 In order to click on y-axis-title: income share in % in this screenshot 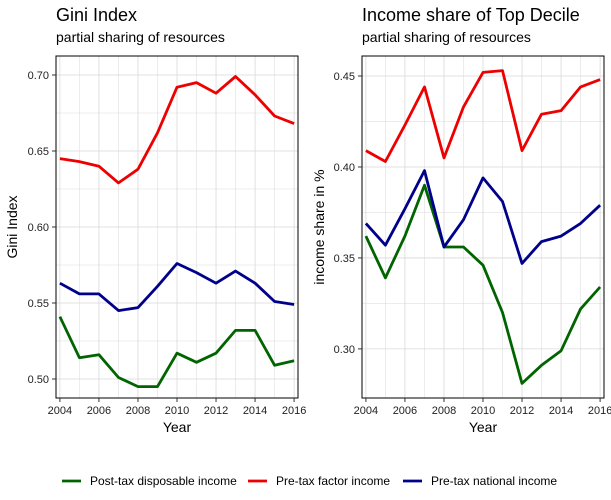, I will do `click(319, 226)`.